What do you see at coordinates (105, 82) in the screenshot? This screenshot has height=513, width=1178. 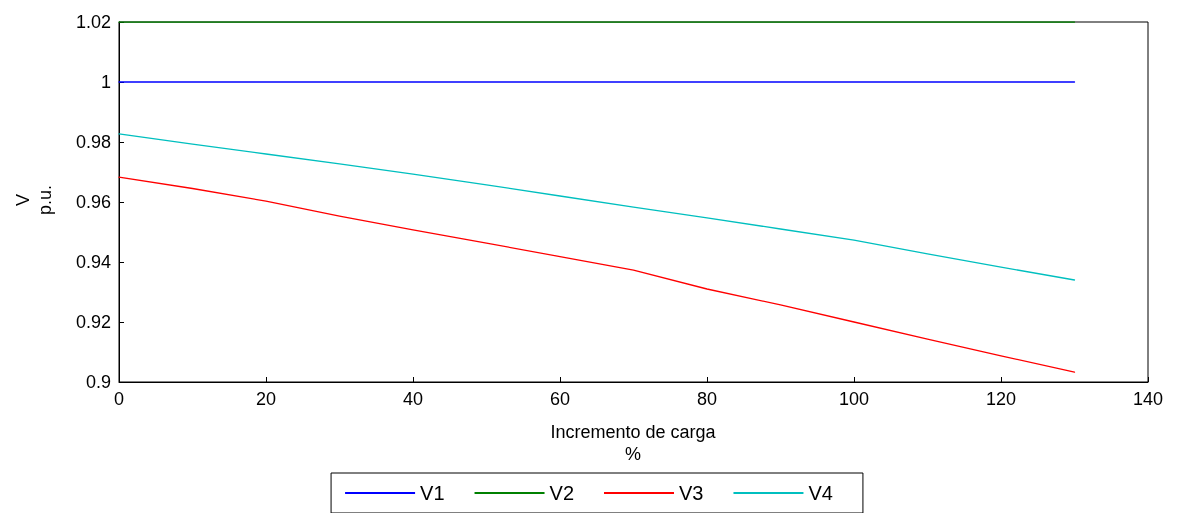 I see `y-tick-label: 1` at bounding box center [105, 82].